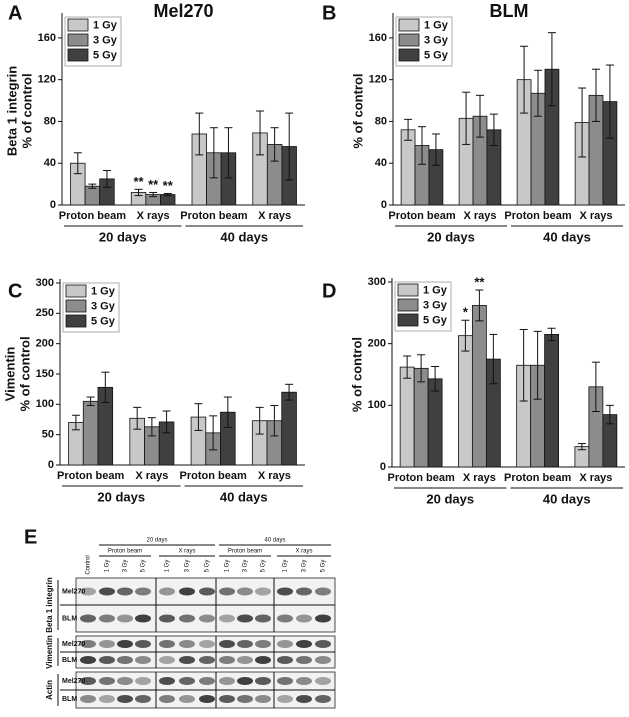  I want to click on lane-label: 5 Gy, so click(264, 566).